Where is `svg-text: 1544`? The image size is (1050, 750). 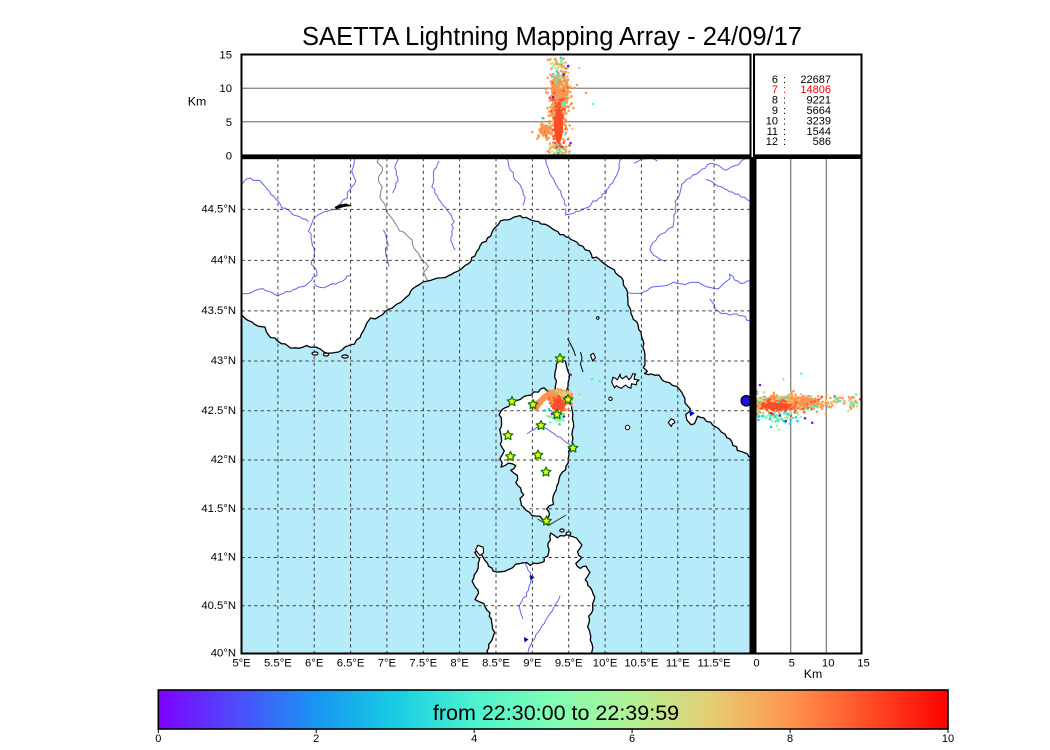
svg-text: 1544 is located at coordinates (819, 132).